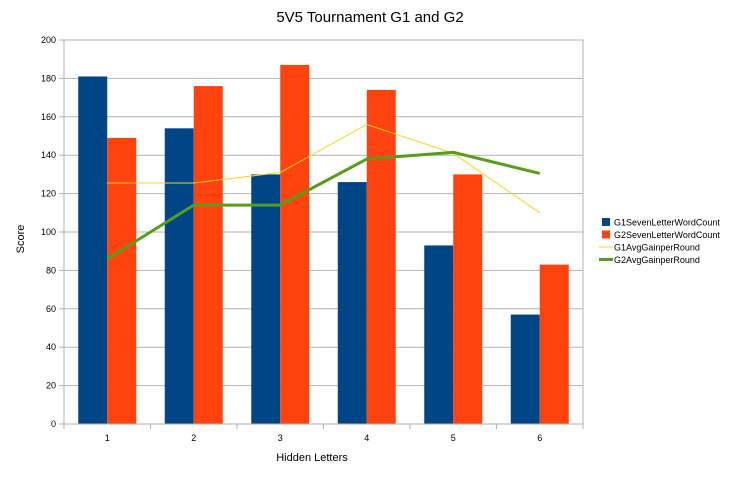 The height and width of the screenshot is (483, 741). What do you see at coordinates (539, 438) in the screenshot?
I see `x-tick-label: 6` at bounding box center [539, 438].